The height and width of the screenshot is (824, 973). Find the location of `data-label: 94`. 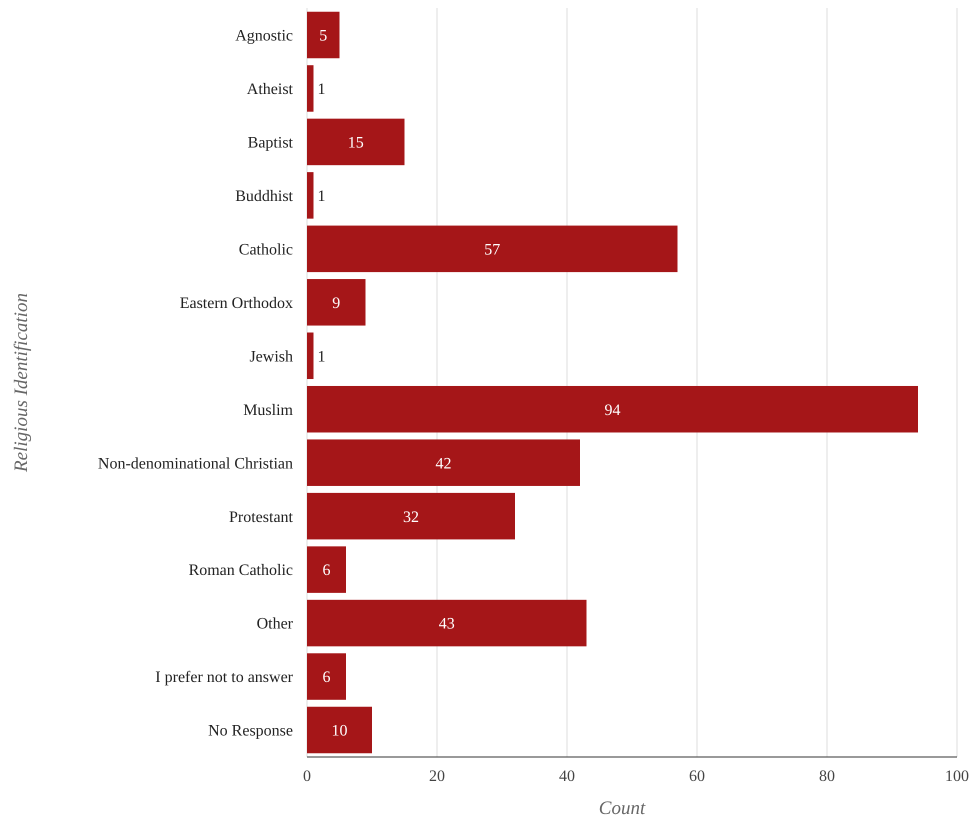

data-label: 94 is located at coordinates (612, 410).